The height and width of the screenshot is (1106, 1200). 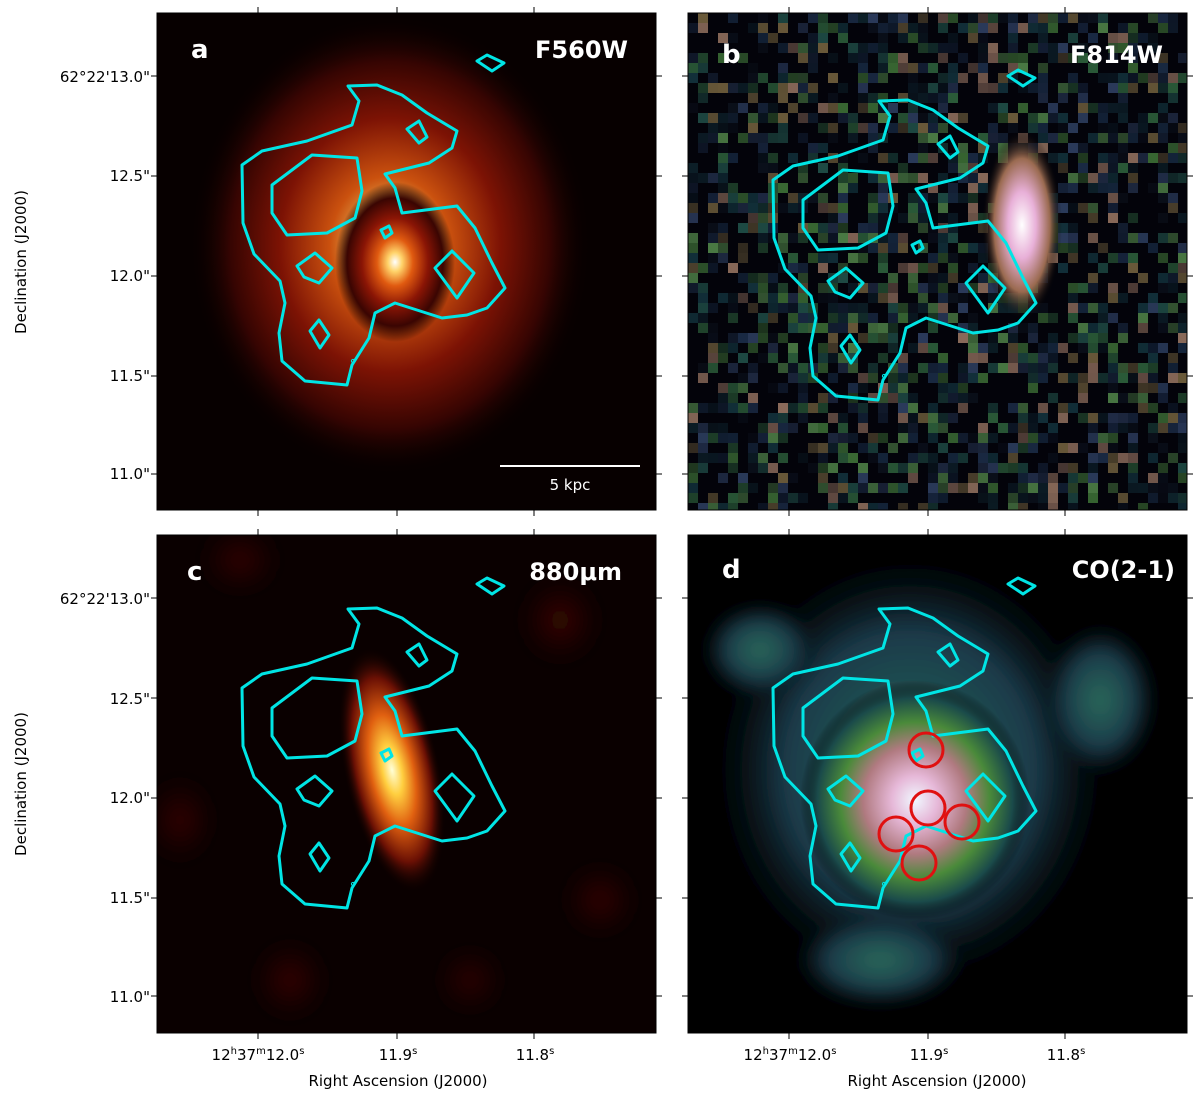 I want to click on contour-topright, so click(x=490, y=586).